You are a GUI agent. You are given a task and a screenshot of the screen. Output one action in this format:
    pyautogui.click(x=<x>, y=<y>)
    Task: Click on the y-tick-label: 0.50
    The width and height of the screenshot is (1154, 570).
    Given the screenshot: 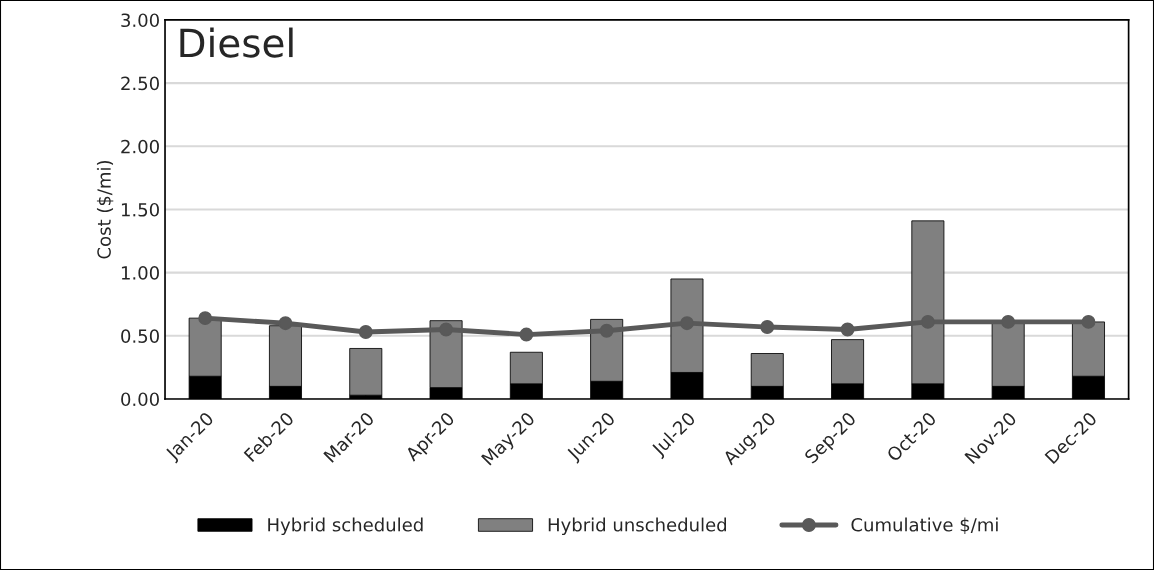 What is the action you would take?
    pyautogui.click(x=140, y=336)
    